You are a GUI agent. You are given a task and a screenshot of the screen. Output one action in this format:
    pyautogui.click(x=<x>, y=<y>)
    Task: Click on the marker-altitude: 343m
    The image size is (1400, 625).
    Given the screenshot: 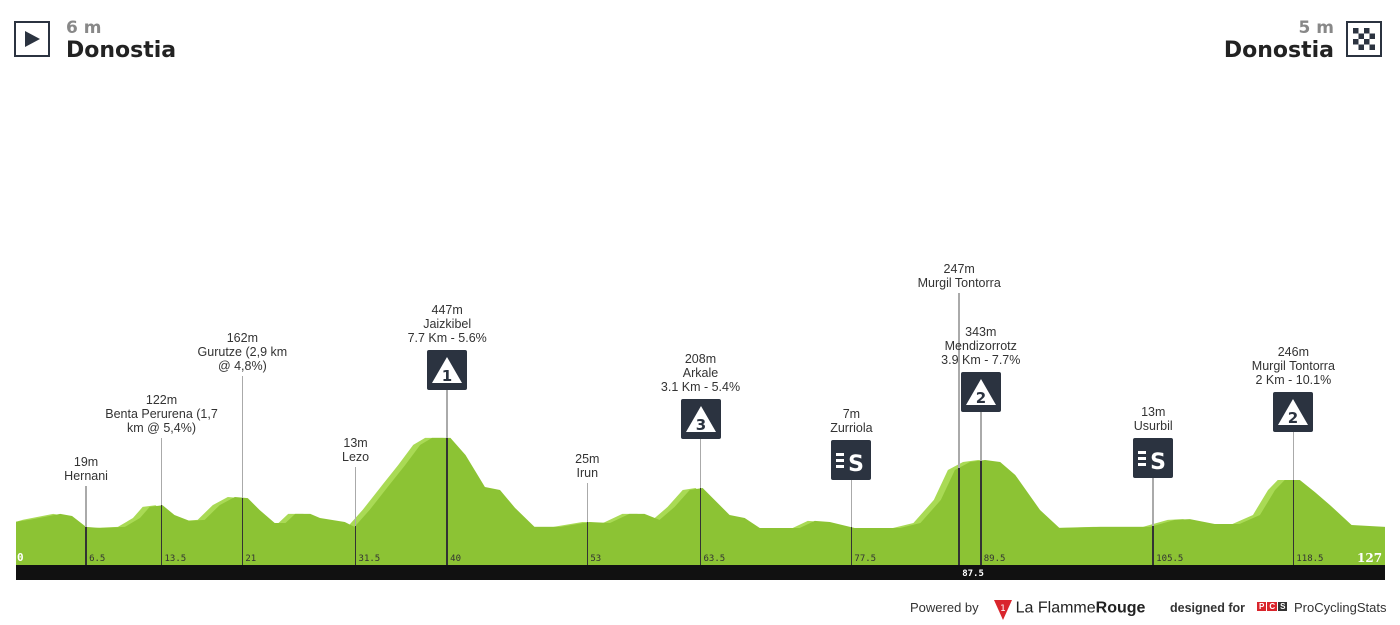 What is the action you would take?
    pyautogui.click(x=981, y=332)
    